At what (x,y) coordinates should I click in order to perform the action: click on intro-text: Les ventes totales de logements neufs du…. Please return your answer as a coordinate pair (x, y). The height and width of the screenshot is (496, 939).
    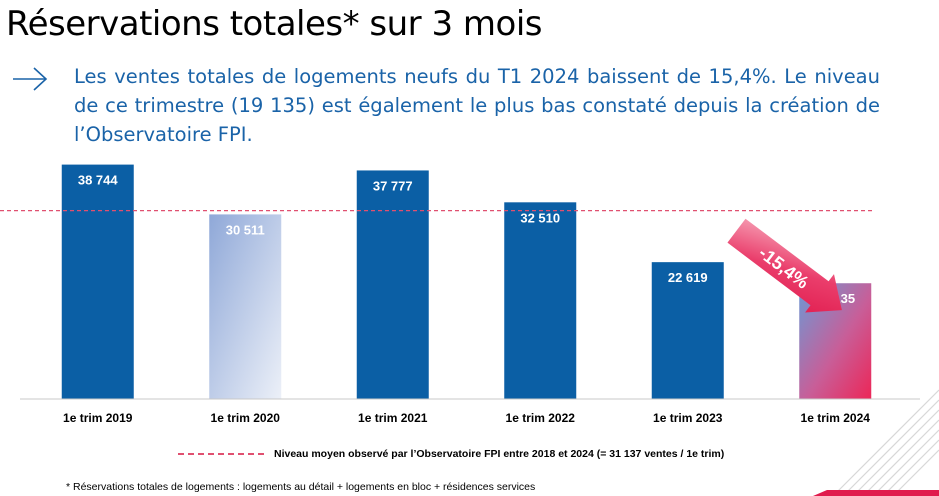
    Looking at the image, I should click on (477, 105).